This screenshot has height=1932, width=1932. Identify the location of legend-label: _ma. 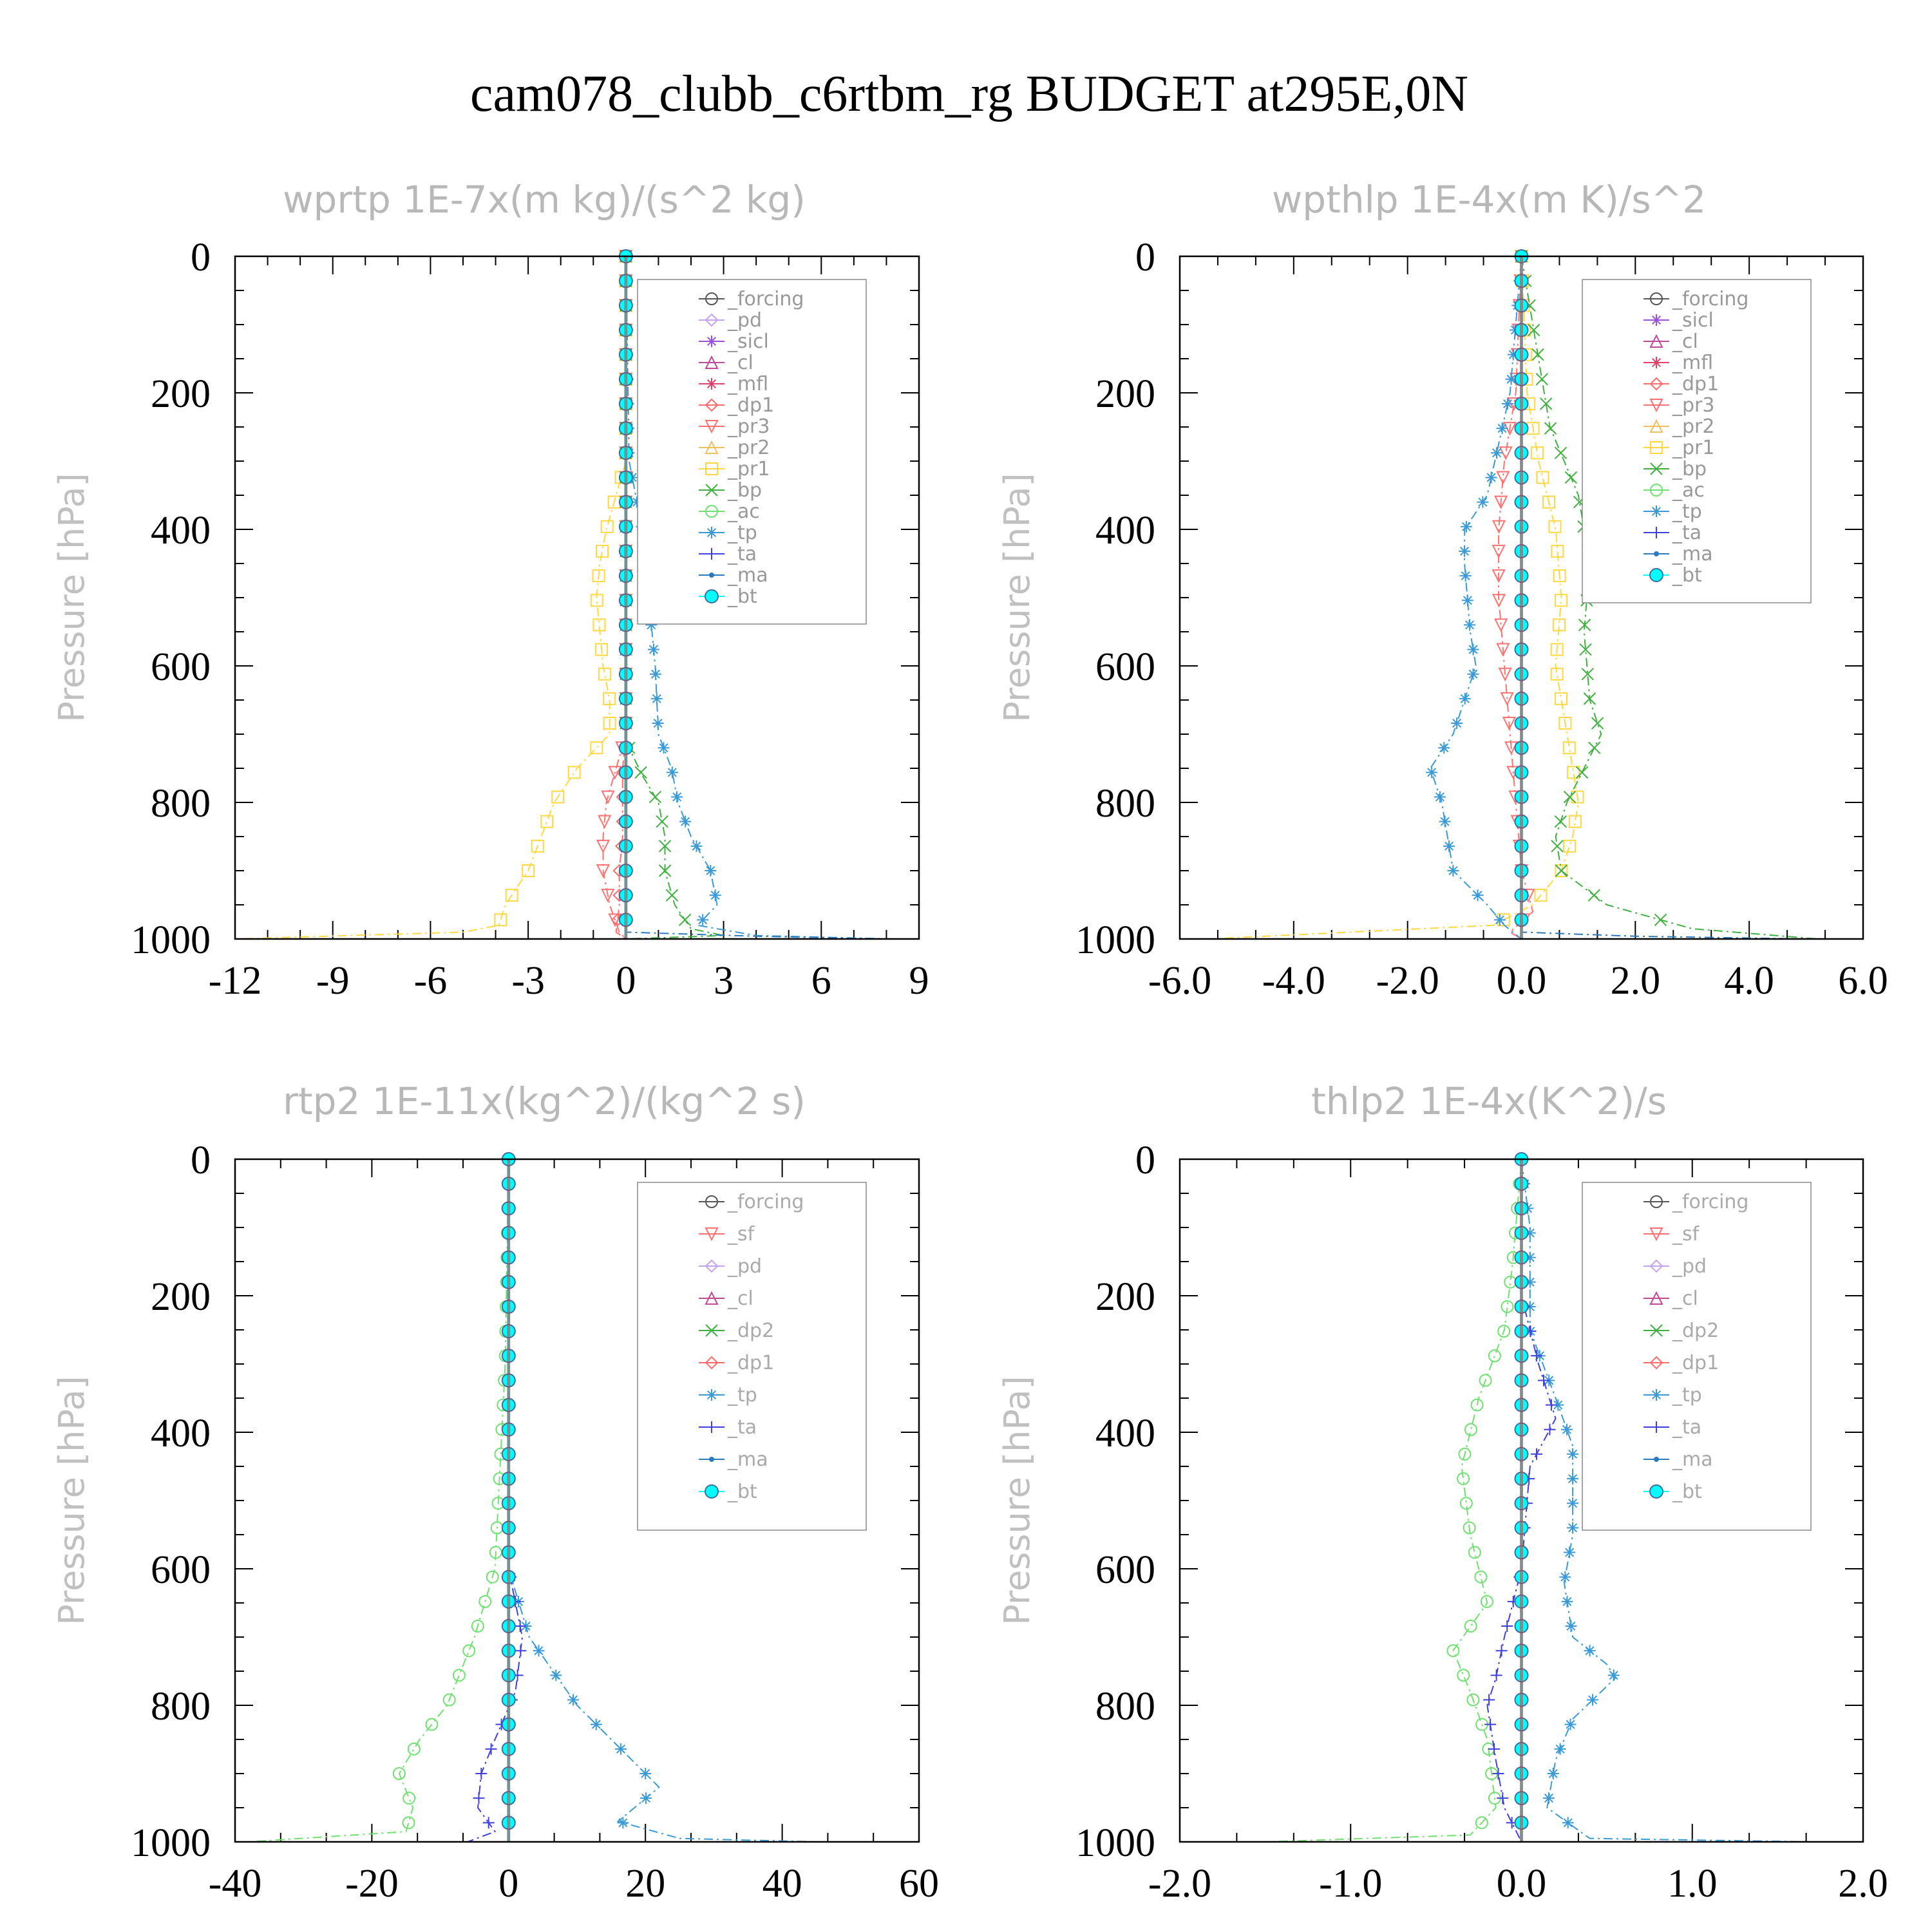
(1692, 1459).